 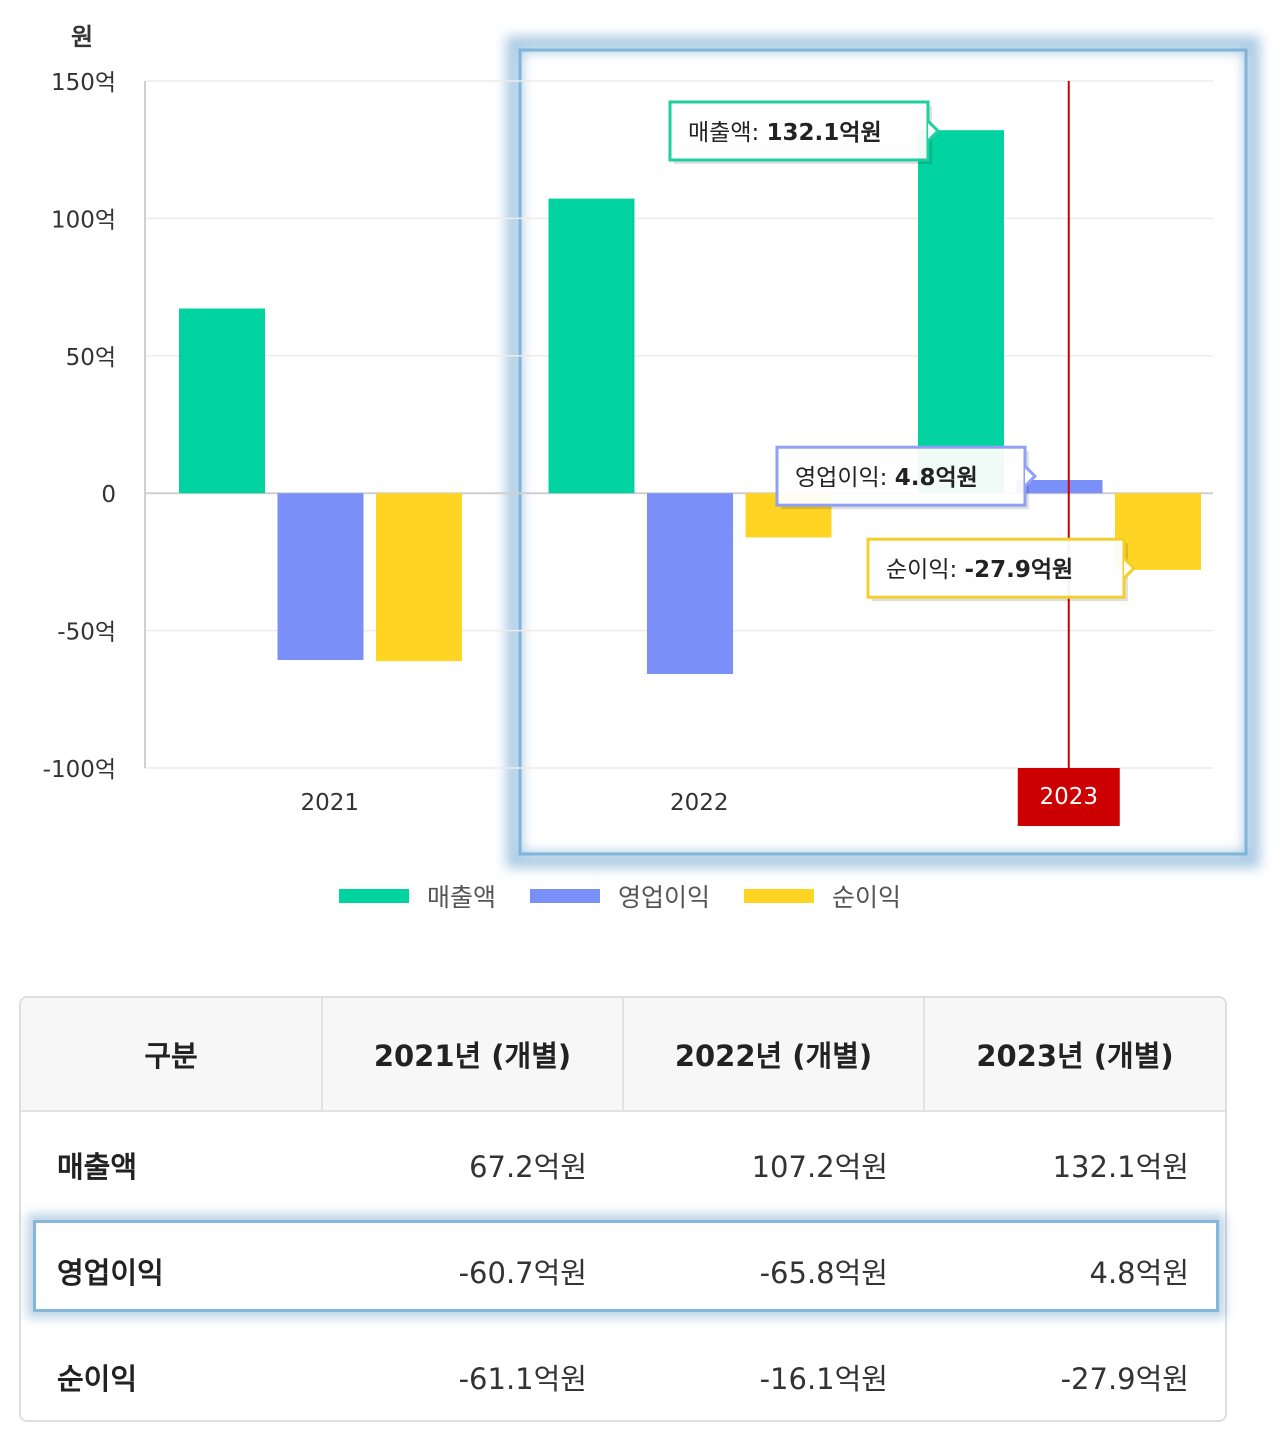 I want to click on header-2022: 2022년 (개별), so click(x=774, y=1055).